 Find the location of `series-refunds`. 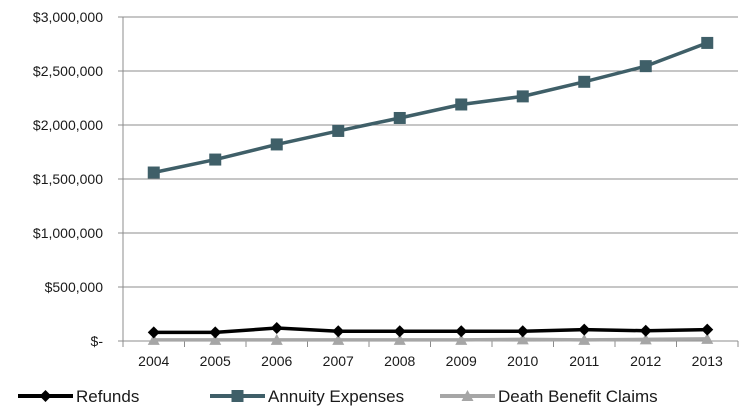

series-refunds is located at coordinates (430, 330).